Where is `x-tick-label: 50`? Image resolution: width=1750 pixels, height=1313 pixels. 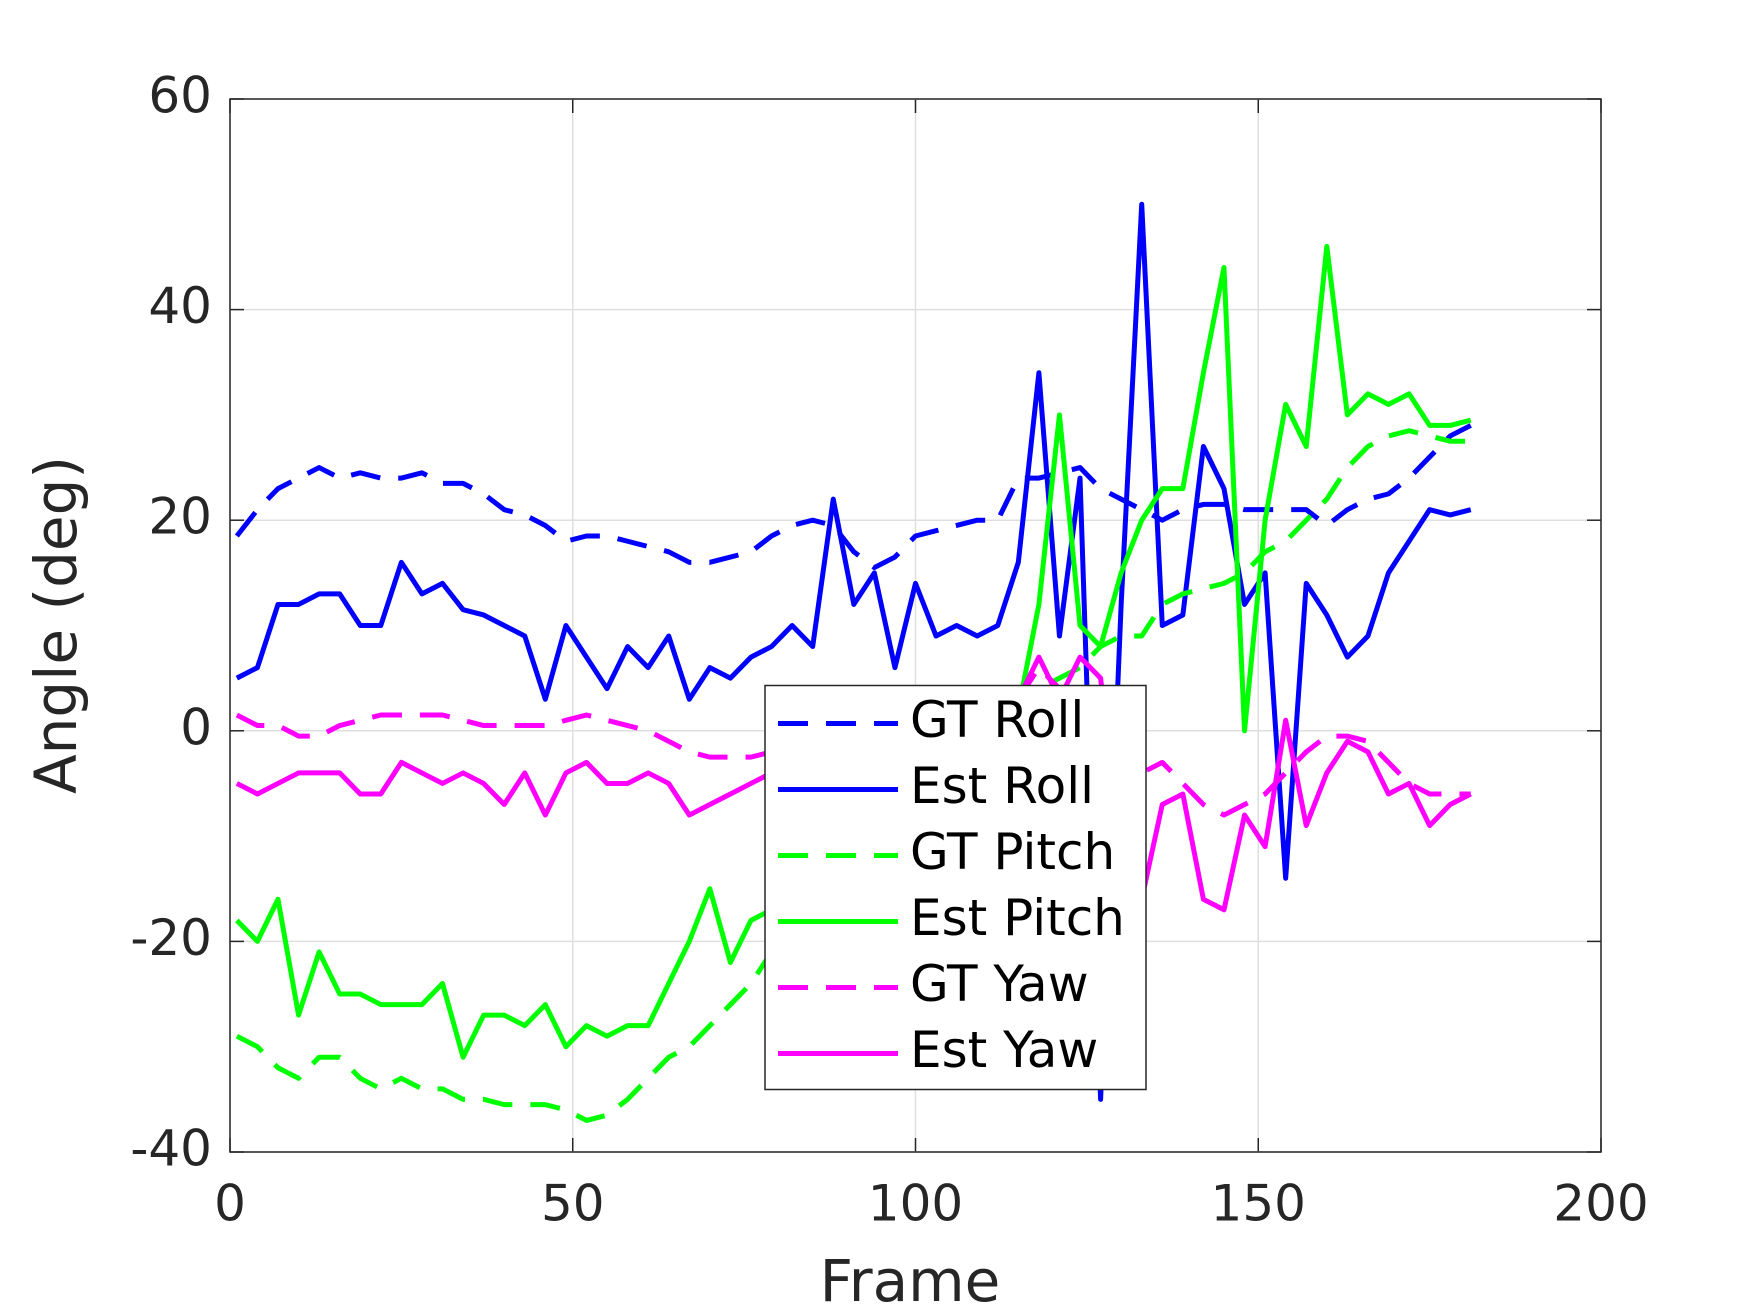 x-tick-label: 50 is located at coordinates (573, 1204).